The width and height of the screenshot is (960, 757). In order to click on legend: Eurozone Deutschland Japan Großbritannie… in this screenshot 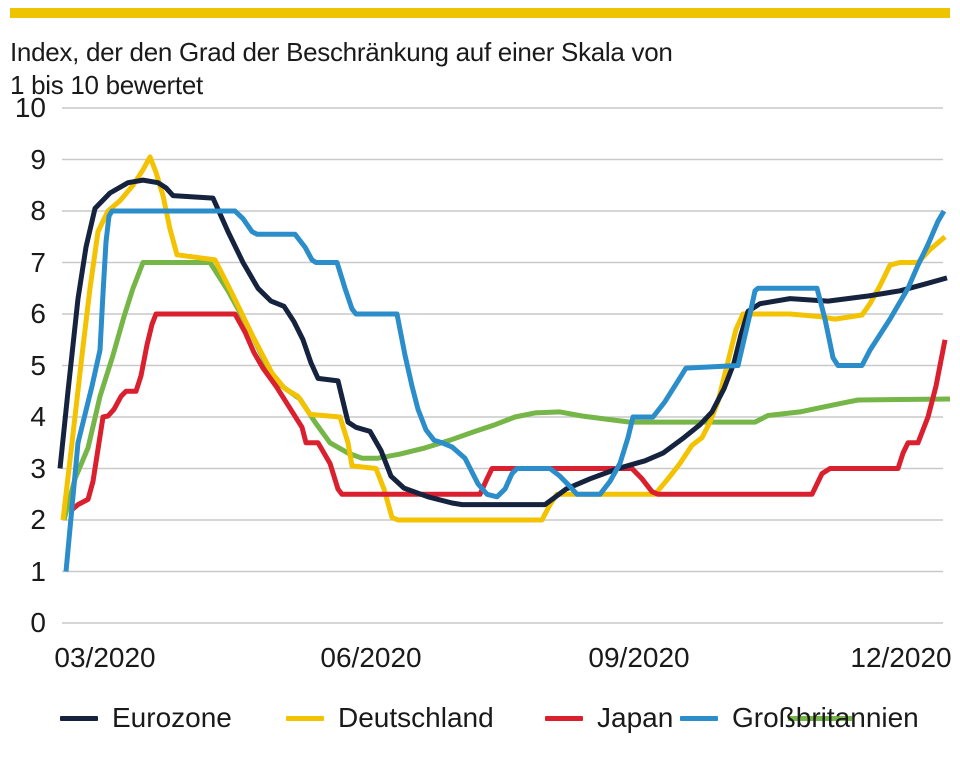, I will do `click(480, 725)`.